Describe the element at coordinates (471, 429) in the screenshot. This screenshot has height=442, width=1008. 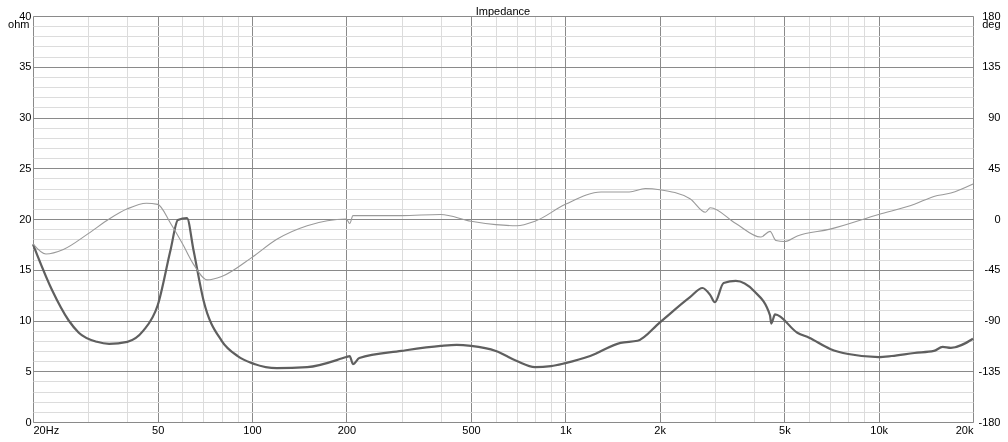
I see `x-tick-label: 500` at that location.